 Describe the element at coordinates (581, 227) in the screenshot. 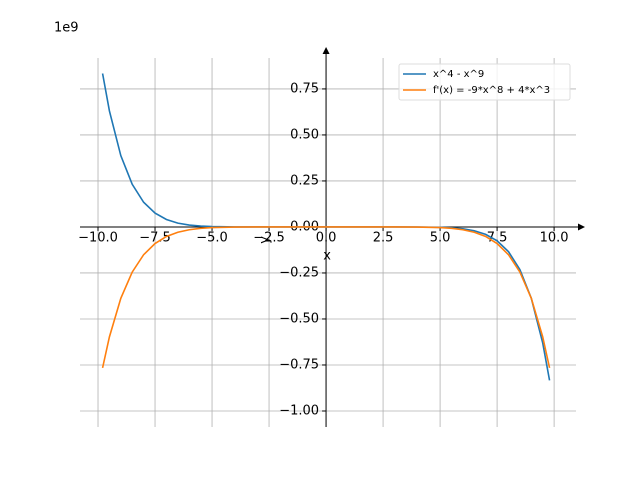

I see `x-arrow` at that location.